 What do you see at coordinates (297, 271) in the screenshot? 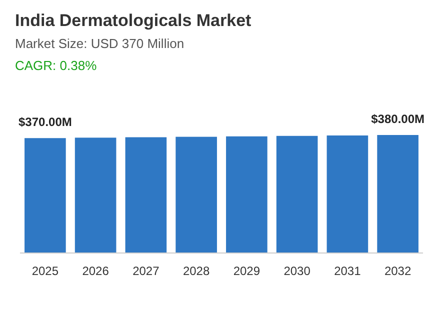
I see `x-tick-label: 2030` at bounding box center [297, 271].